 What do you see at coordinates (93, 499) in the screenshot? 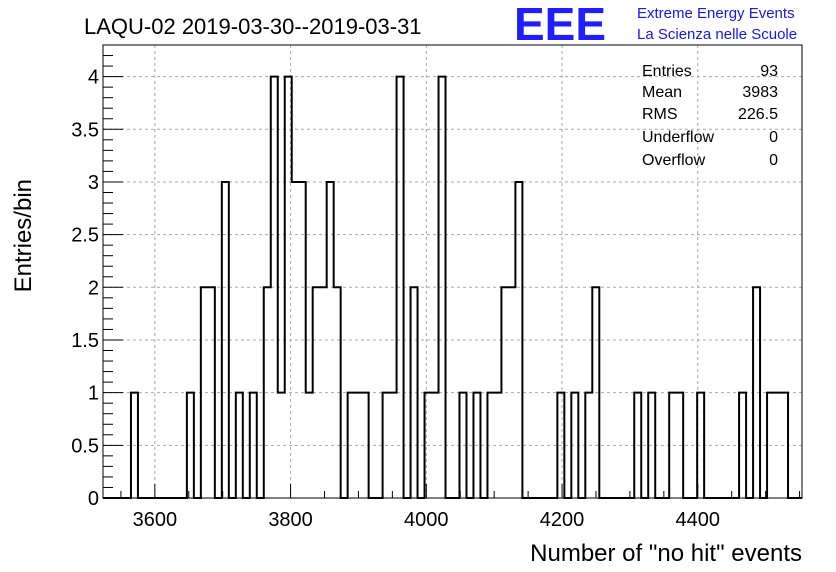
I see `y-tick-label: 0` at bounding box center [93, 499].